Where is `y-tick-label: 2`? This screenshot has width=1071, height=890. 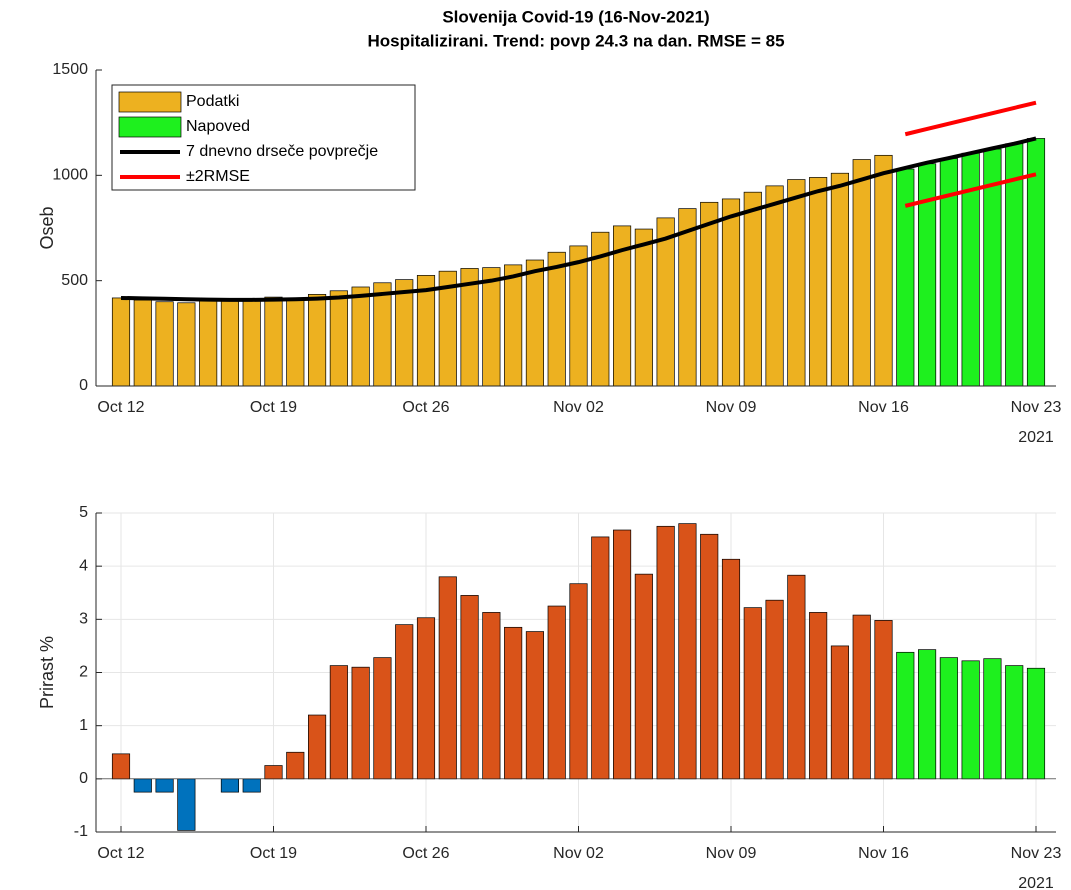
y-tick-label: 2 is located at coordinates (83, 672).